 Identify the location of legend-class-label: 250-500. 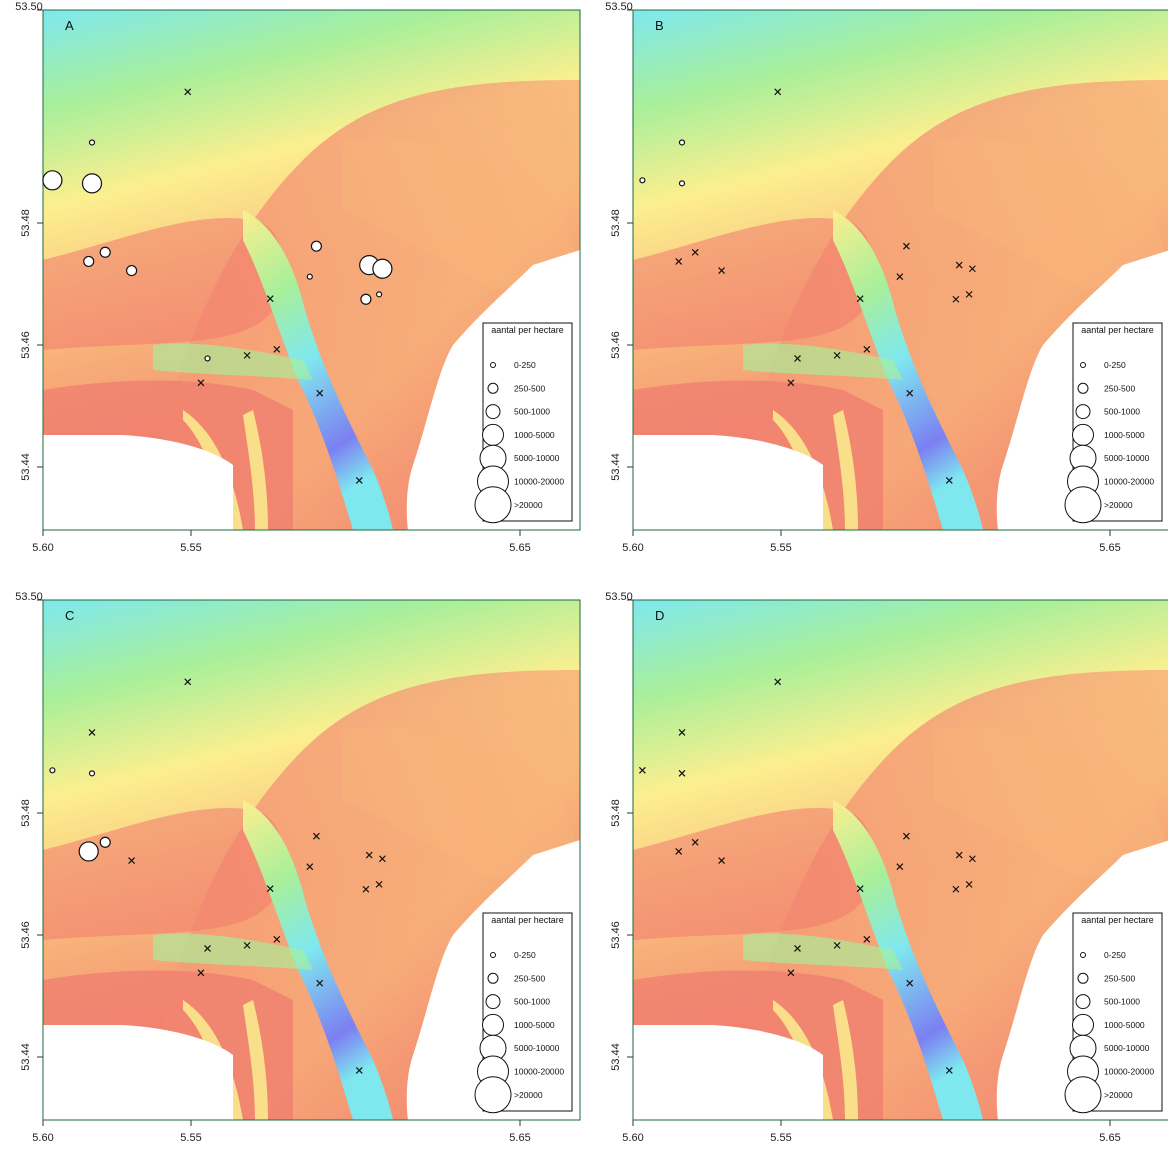
(529, 978).